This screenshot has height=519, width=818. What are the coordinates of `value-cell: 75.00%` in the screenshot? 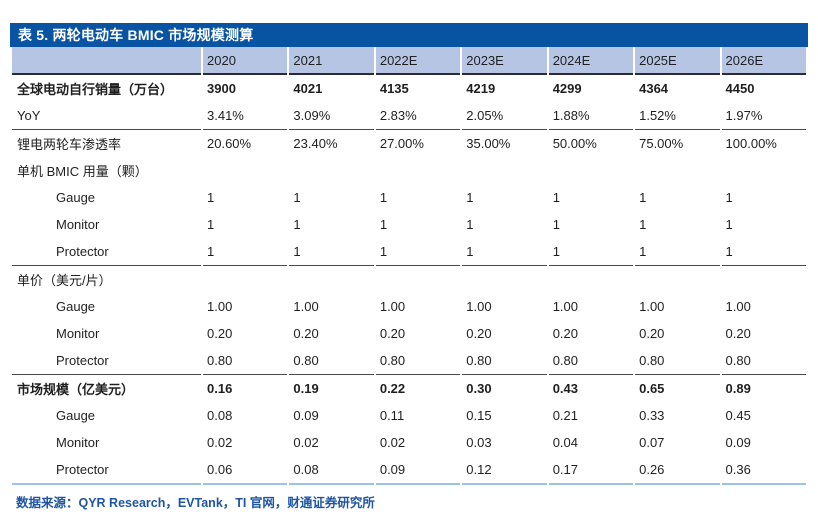 It's located at (677, 143).